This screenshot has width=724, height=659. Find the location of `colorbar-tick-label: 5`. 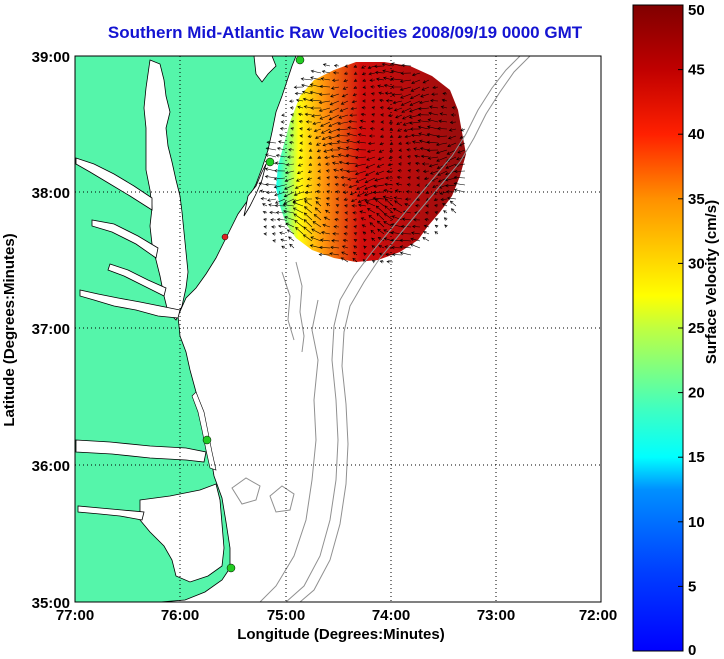

colorbar-tick-label: 5 is located at coordinates (692, 586).